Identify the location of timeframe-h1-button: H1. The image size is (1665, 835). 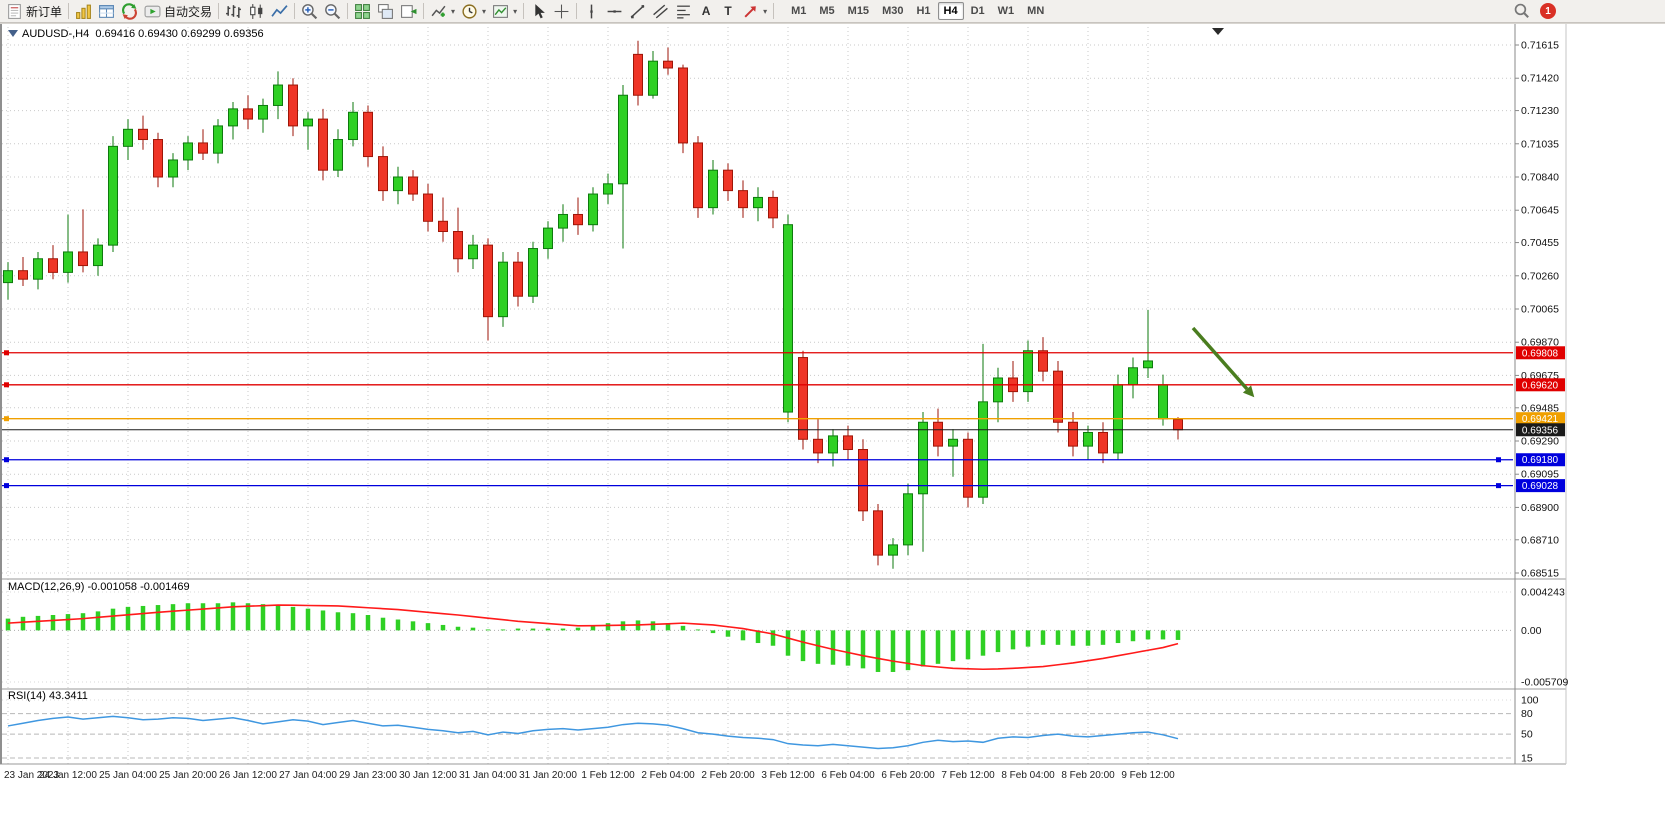
(923, 11).